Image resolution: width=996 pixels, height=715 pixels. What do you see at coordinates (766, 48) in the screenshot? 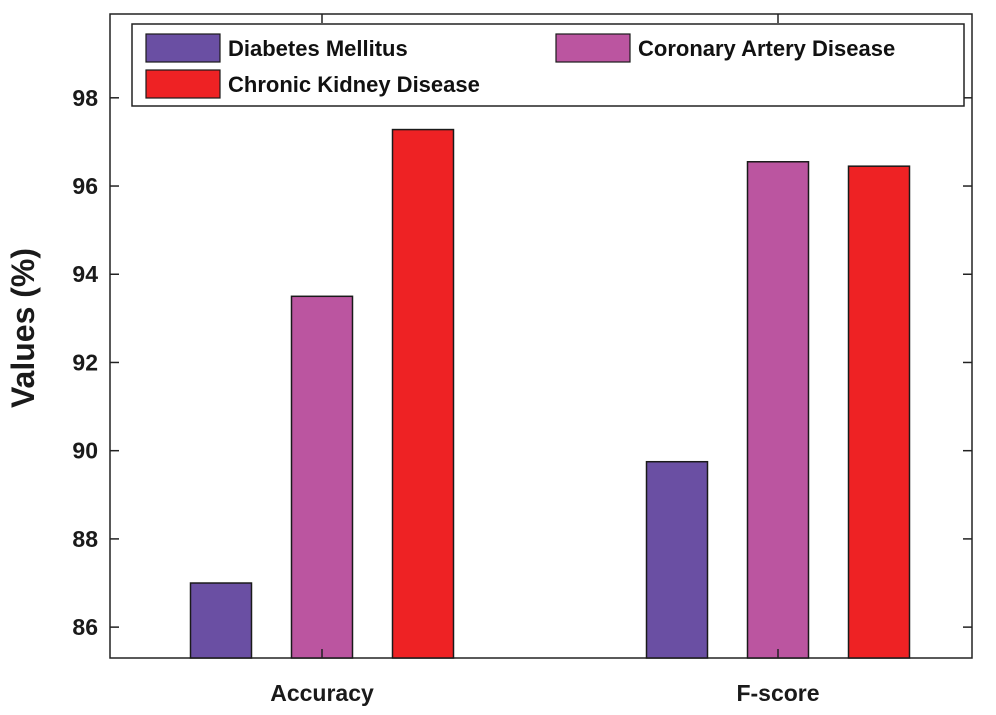
I see `legend-label: Coronary Artery Disease` at bounding box center [766, 48].